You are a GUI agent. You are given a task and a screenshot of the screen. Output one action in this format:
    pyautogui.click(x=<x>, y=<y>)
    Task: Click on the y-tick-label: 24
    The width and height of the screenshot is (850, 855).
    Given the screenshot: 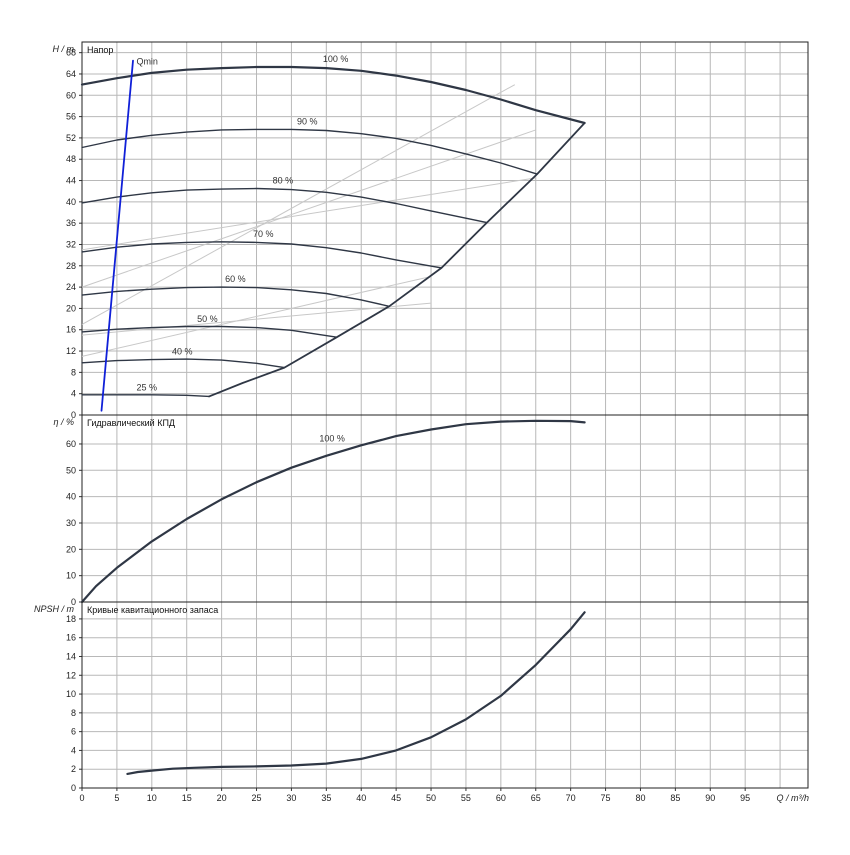 What is the action you would take?
    pyautogui.click(x=71, y=287)
    